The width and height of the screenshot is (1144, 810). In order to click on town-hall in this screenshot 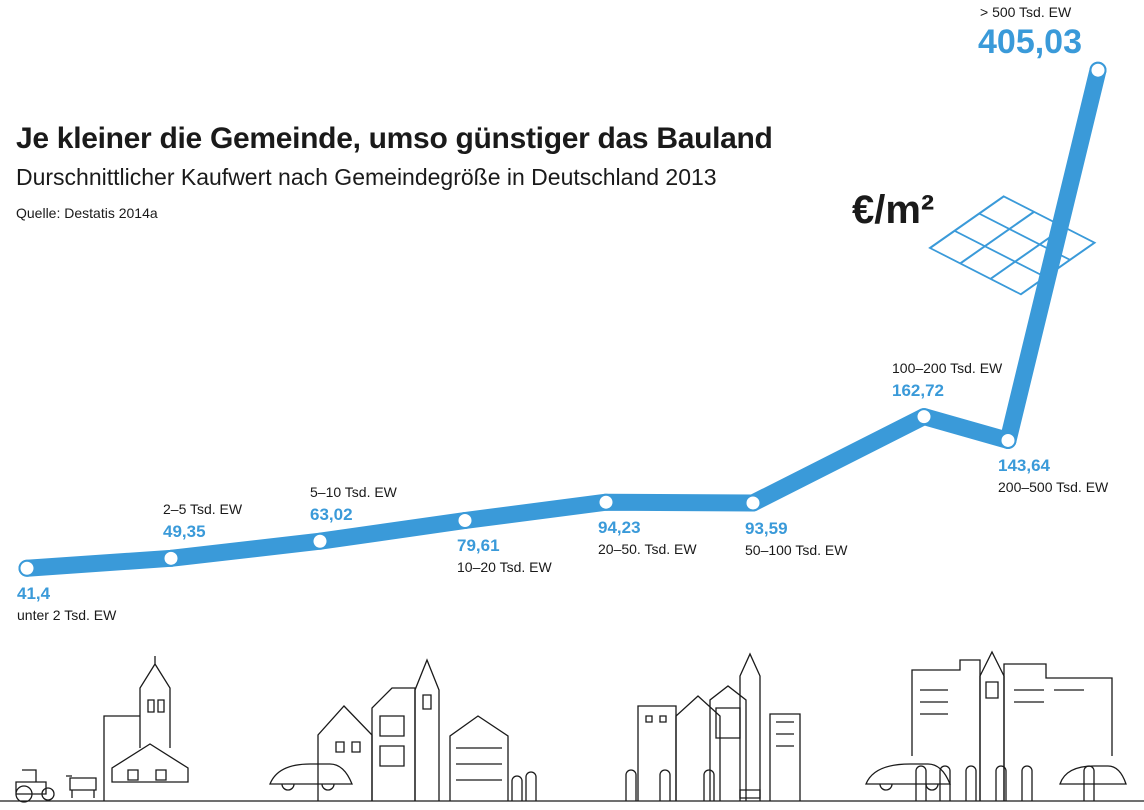, I will do `click(393, 744)`.